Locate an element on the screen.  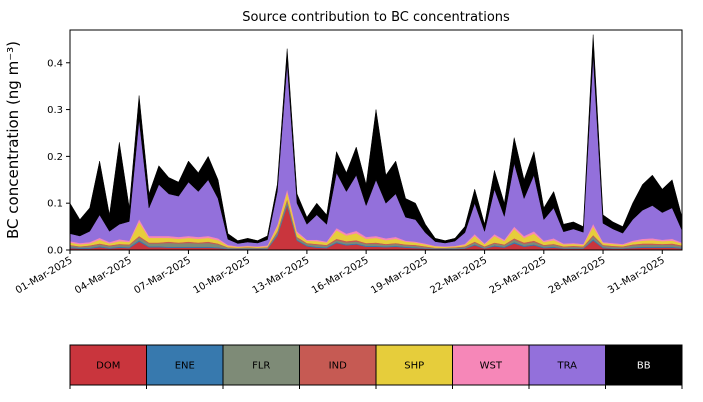
x-tick-label: 13-Mar-2025 is located at coordinates (281, 275).